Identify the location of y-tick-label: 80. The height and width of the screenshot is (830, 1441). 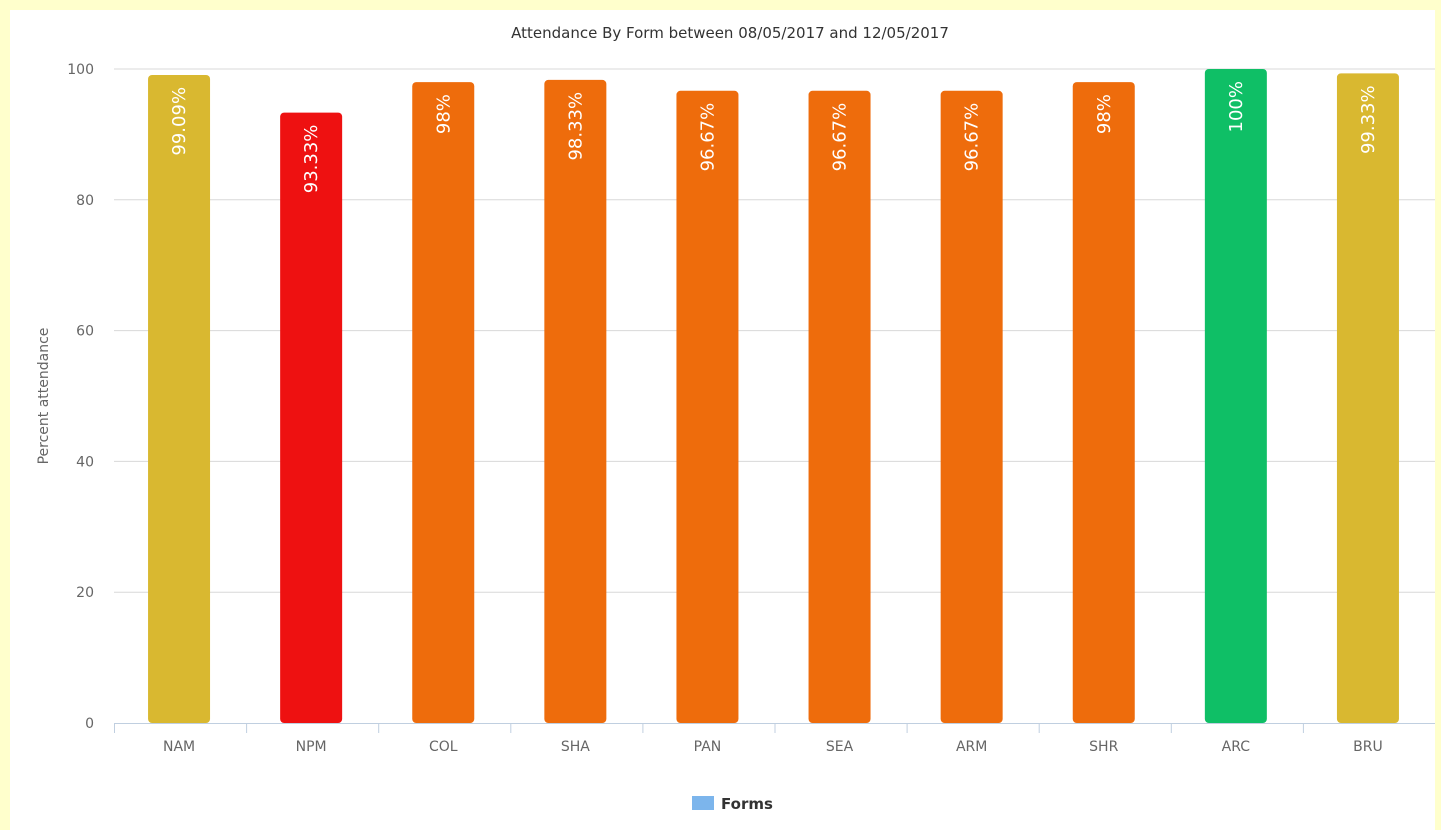
(85, 201).